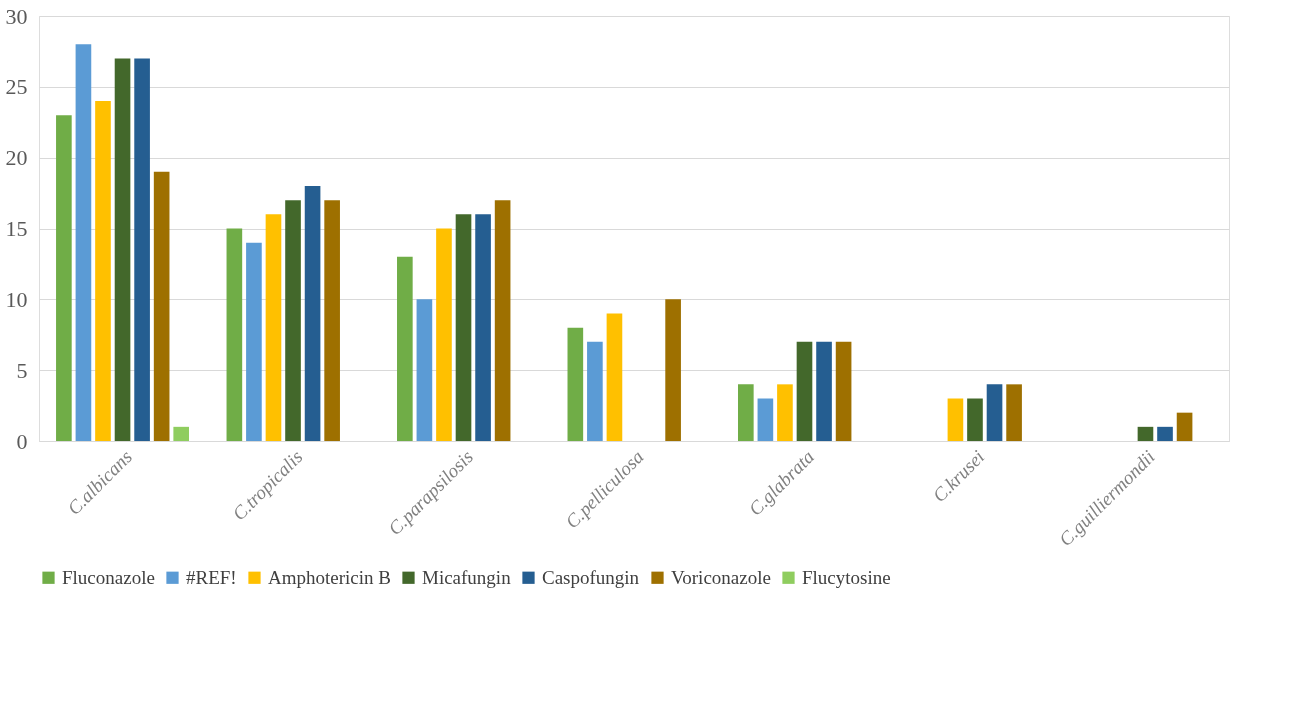 This screenshot has height=701, width=1294. I want to click on legend-label: Amphotericin B, so click(329, 577).